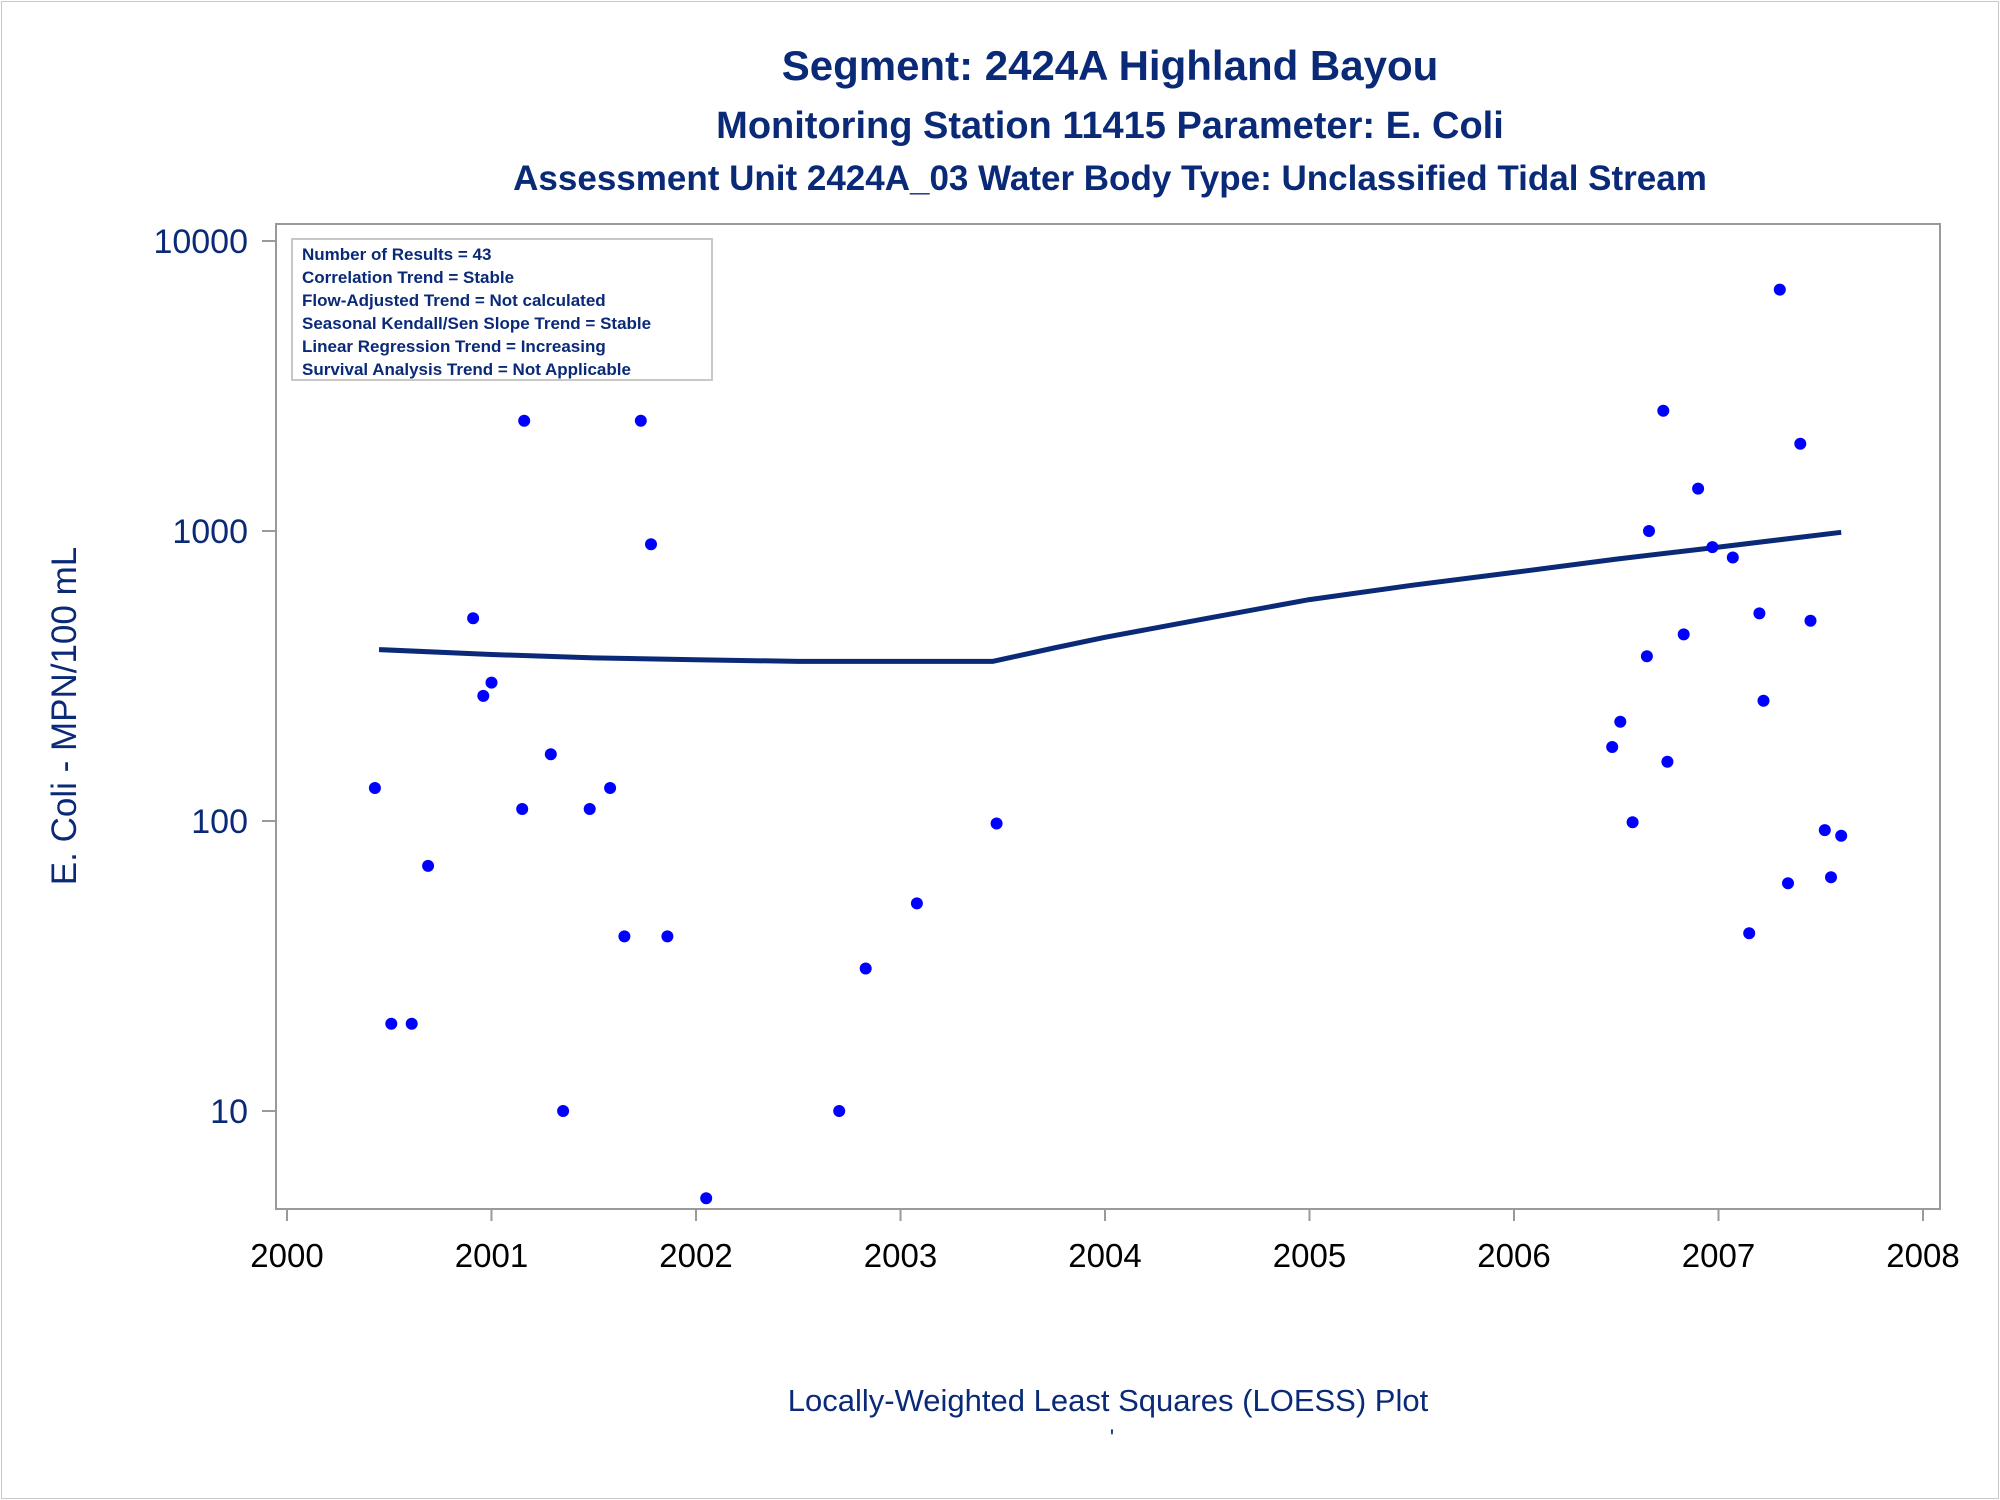  Describe the element at coordinates (1110, 65) in the screenshot. I see `chart-title: Segment: 2424A Highland Bayou` at that location.